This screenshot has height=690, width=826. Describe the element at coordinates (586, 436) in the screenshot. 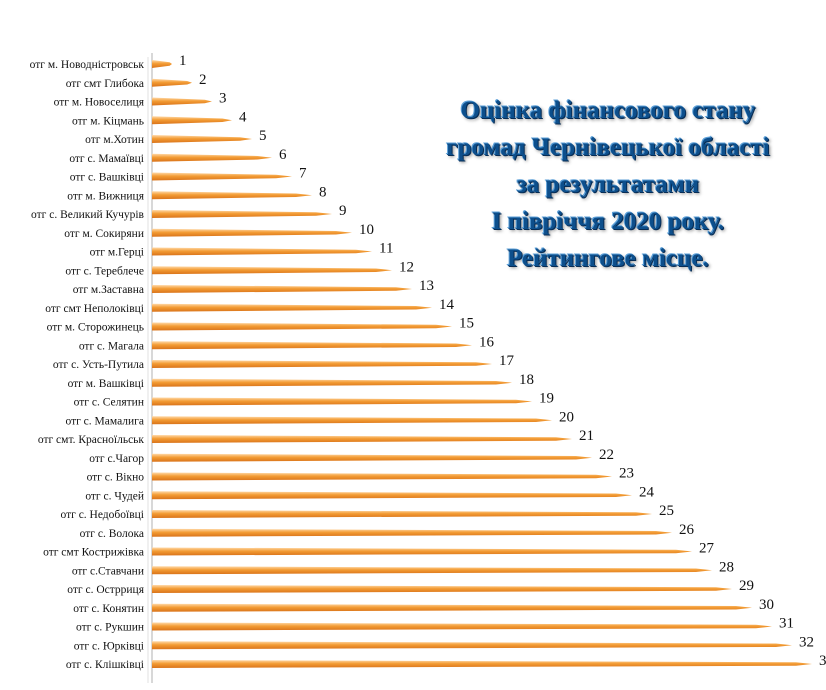

I see `value-label: 21` at that location.